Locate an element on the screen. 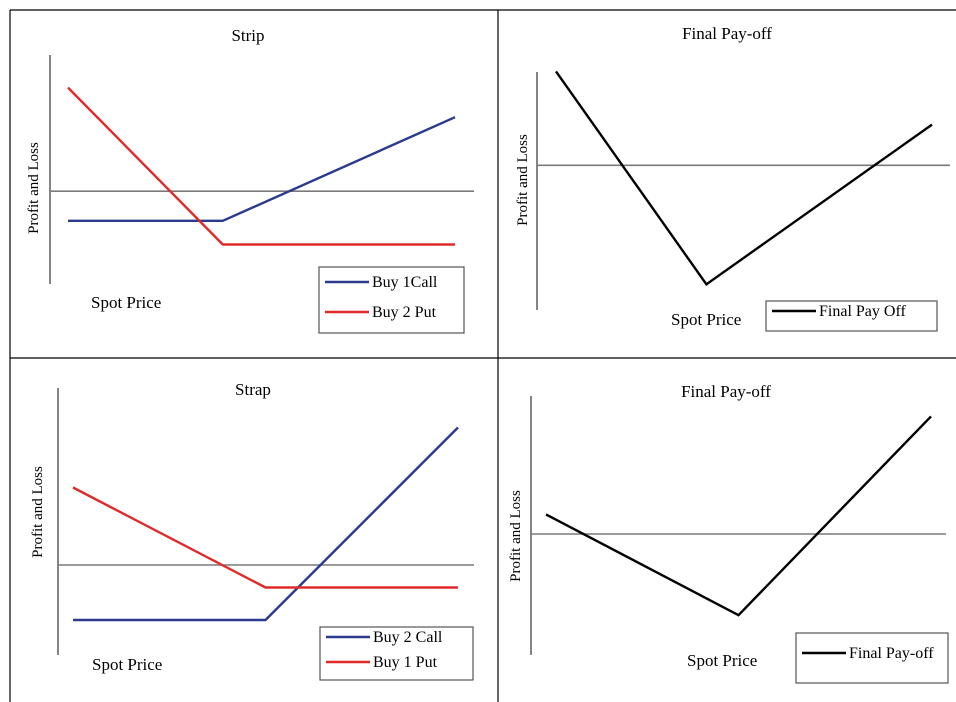  legend-label: Buy 1Call is located at coordinates (405, 282).